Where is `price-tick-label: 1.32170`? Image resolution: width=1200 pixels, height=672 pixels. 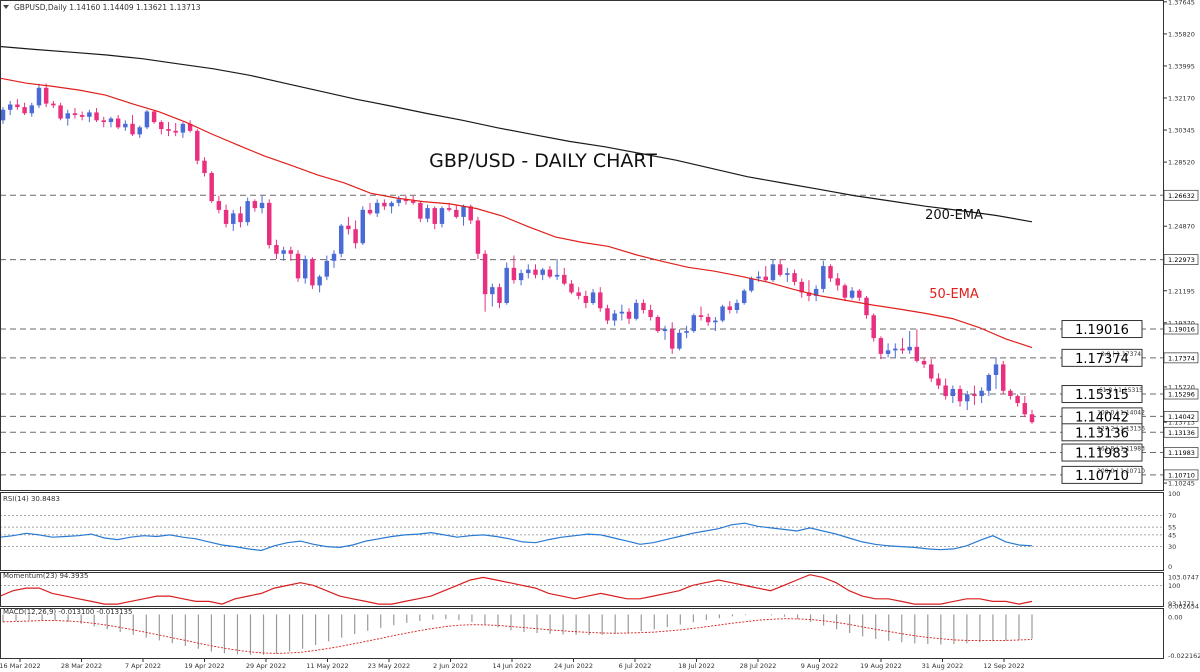 price-tick-label: 1.32170 is located at coordinates (1181, 99).